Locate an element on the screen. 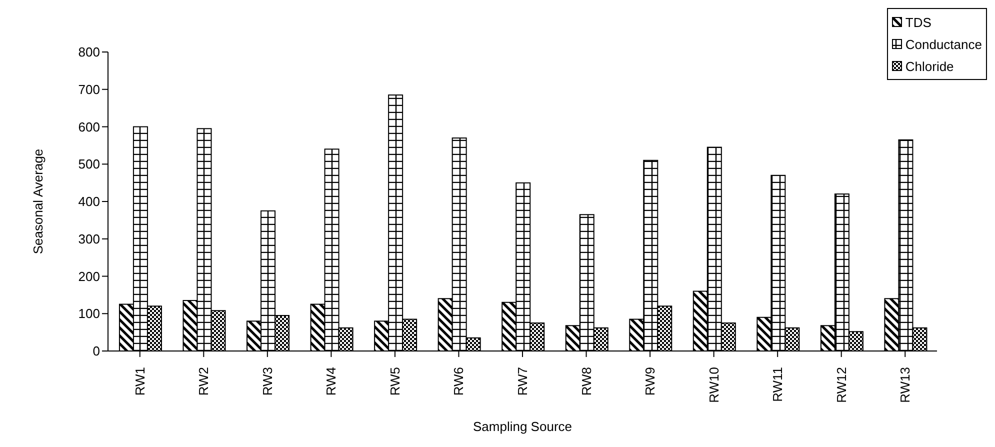  x-tick-label: RW12 is located at coordinates (841, 385).